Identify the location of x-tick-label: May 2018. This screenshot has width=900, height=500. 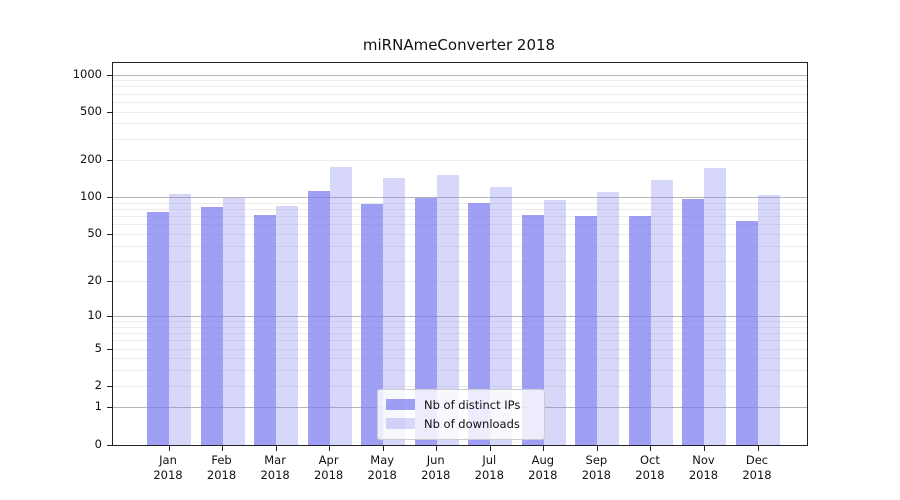
(382, 468).